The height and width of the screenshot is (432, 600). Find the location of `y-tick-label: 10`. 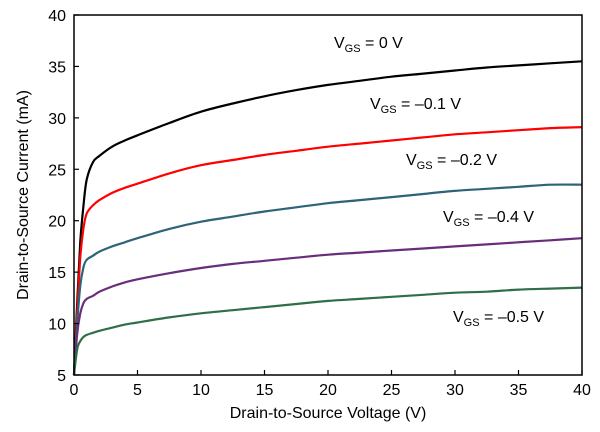

y-tick-label: 10 is located at coordinates (57, 325).